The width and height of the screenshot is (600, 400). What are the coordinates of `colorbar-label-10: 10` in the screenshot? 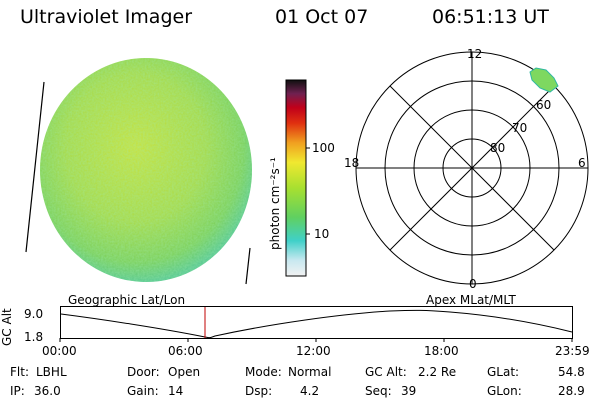 It's located at (322, 234).